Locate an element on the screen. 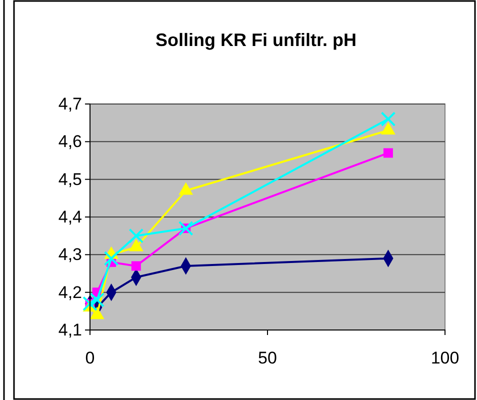 The width and height of the screenshot is (477, 400). x-tick-label: 50 is located at coordinates (267, 358).